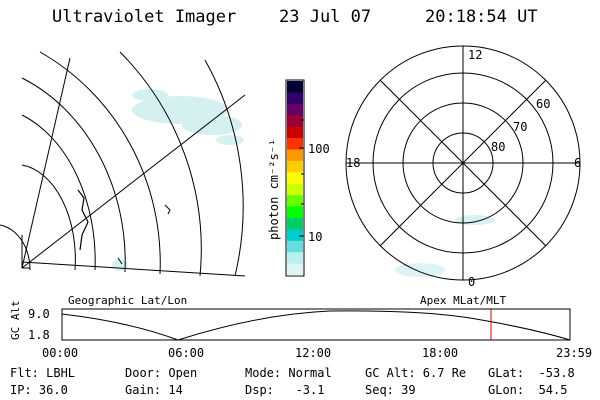 The image size is (600, 400). I want to click on mlat-label-60: 60, so click(543, 104).